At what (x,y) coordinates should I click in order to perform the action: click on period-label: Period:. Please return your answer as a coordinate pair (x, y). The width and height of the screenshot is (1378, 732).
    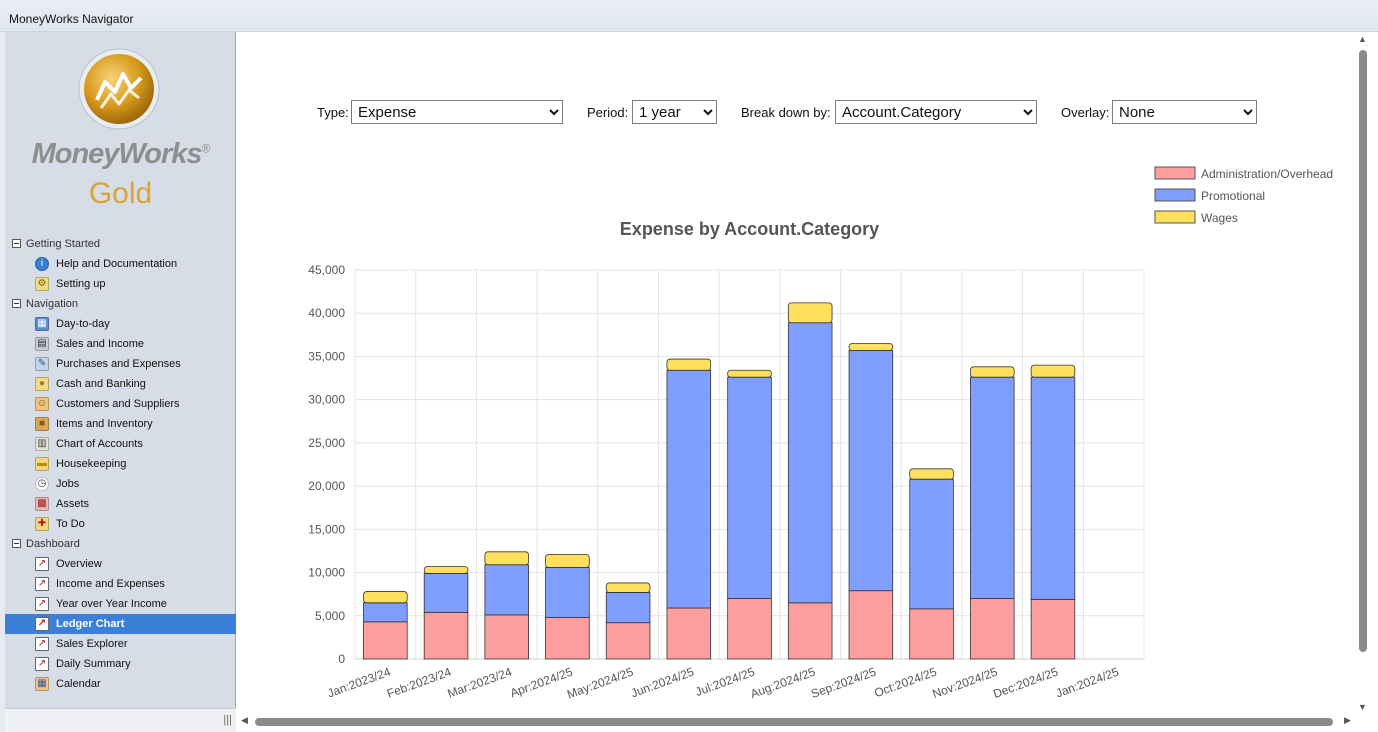
    Looking at the image, I should click on (608, 112).